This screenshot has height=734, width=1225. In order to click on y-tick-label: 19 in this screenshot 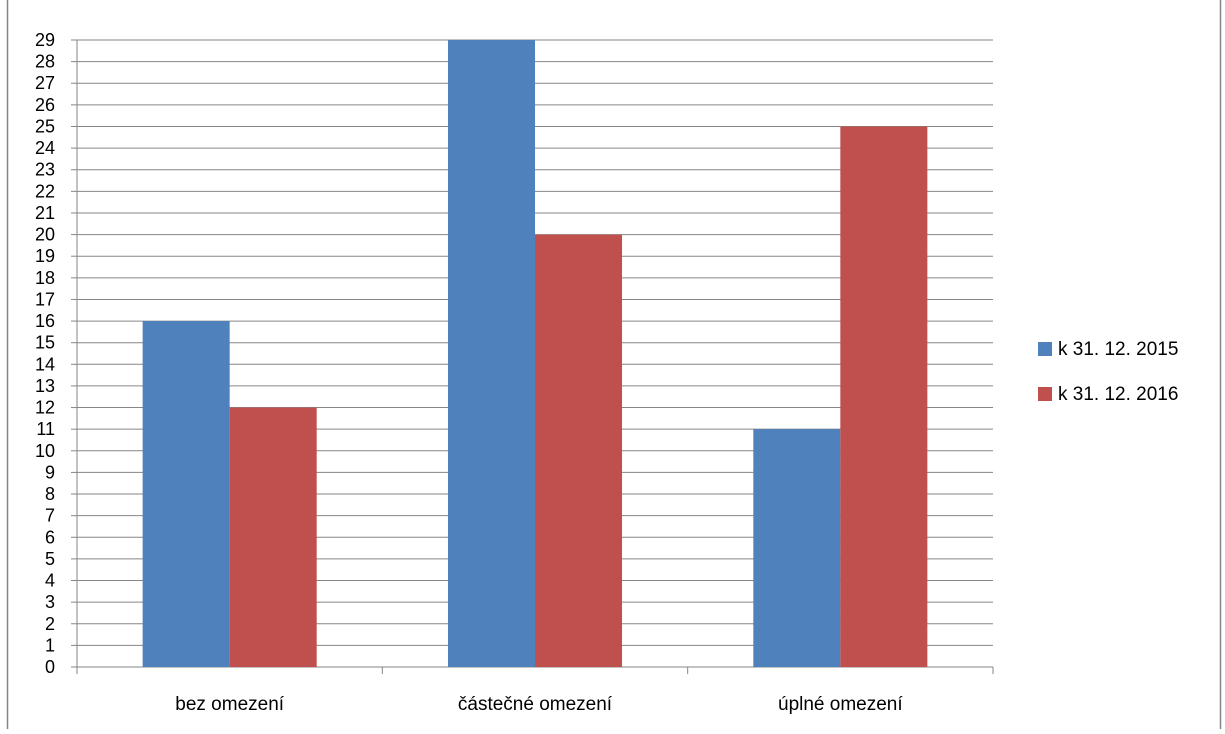, I will do `click(45, 256)`.